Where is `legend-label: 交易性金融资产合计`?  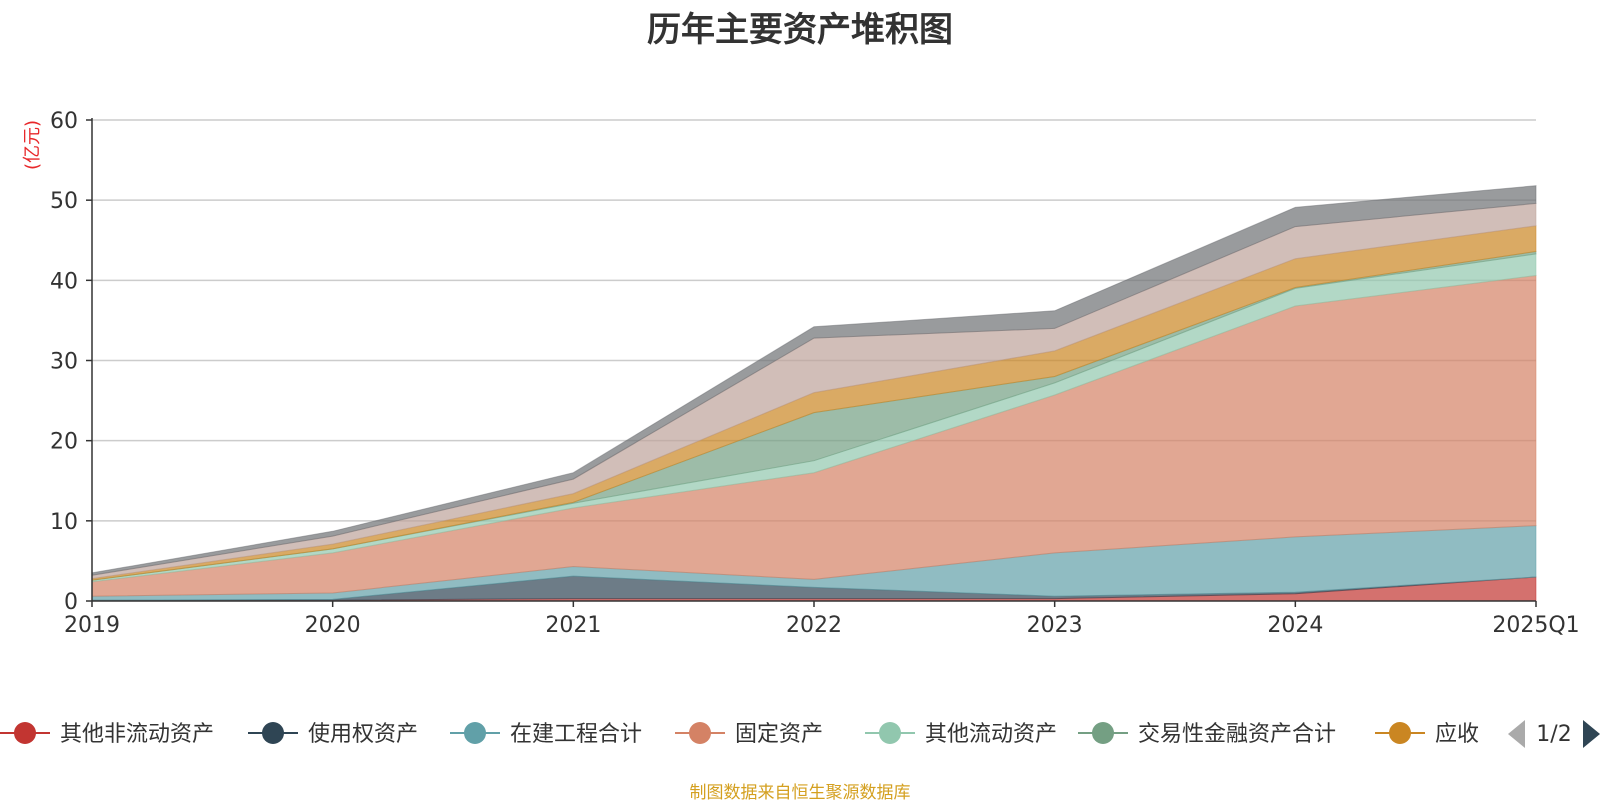 legend-label: 交易性金融资产合计 is located at coordinates (1237, 734).